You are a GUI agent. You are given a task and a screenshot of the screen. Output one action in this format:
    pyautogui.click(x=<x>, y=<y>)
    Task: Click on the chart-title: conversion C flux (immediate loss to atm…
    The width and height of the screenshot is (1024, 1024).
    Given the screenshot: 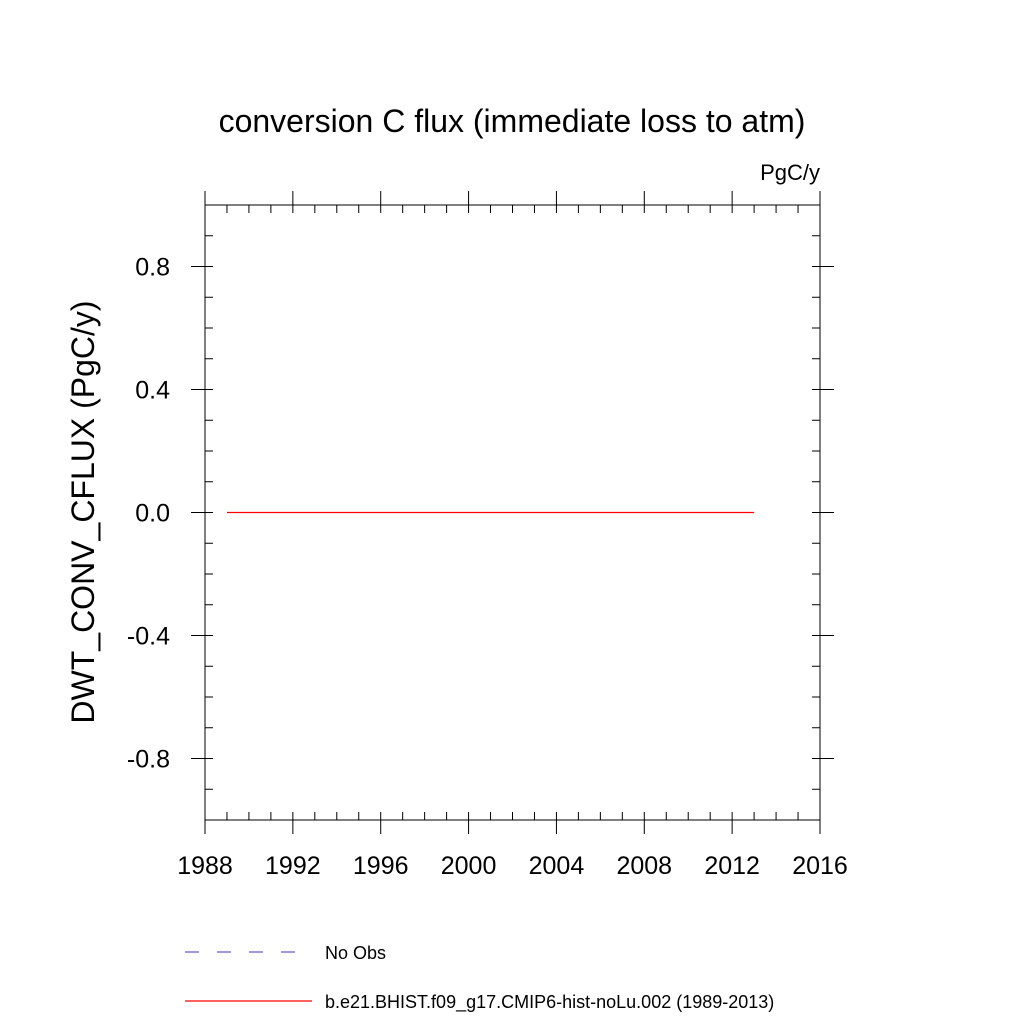 What is the action you would take?
    pyautogui.click(x=512, y=121)
    